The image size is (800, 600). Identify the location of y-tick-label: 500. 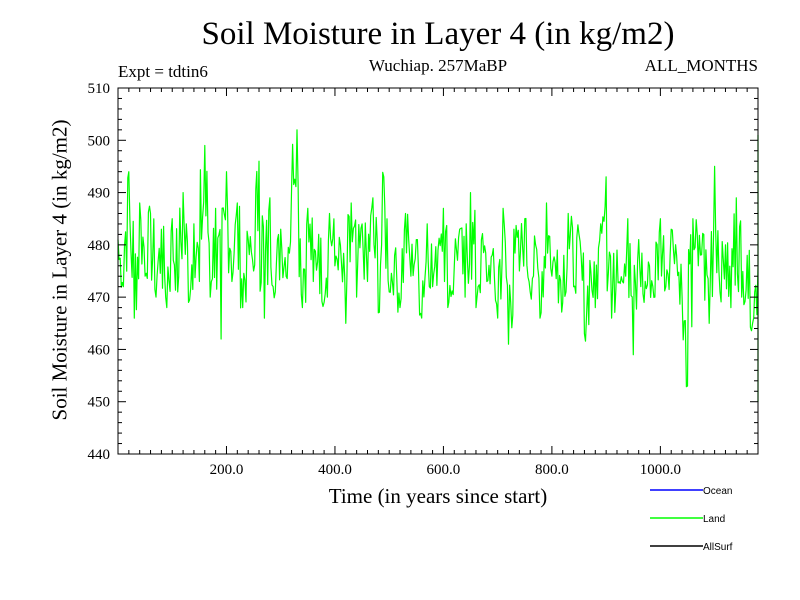
(99, 141).